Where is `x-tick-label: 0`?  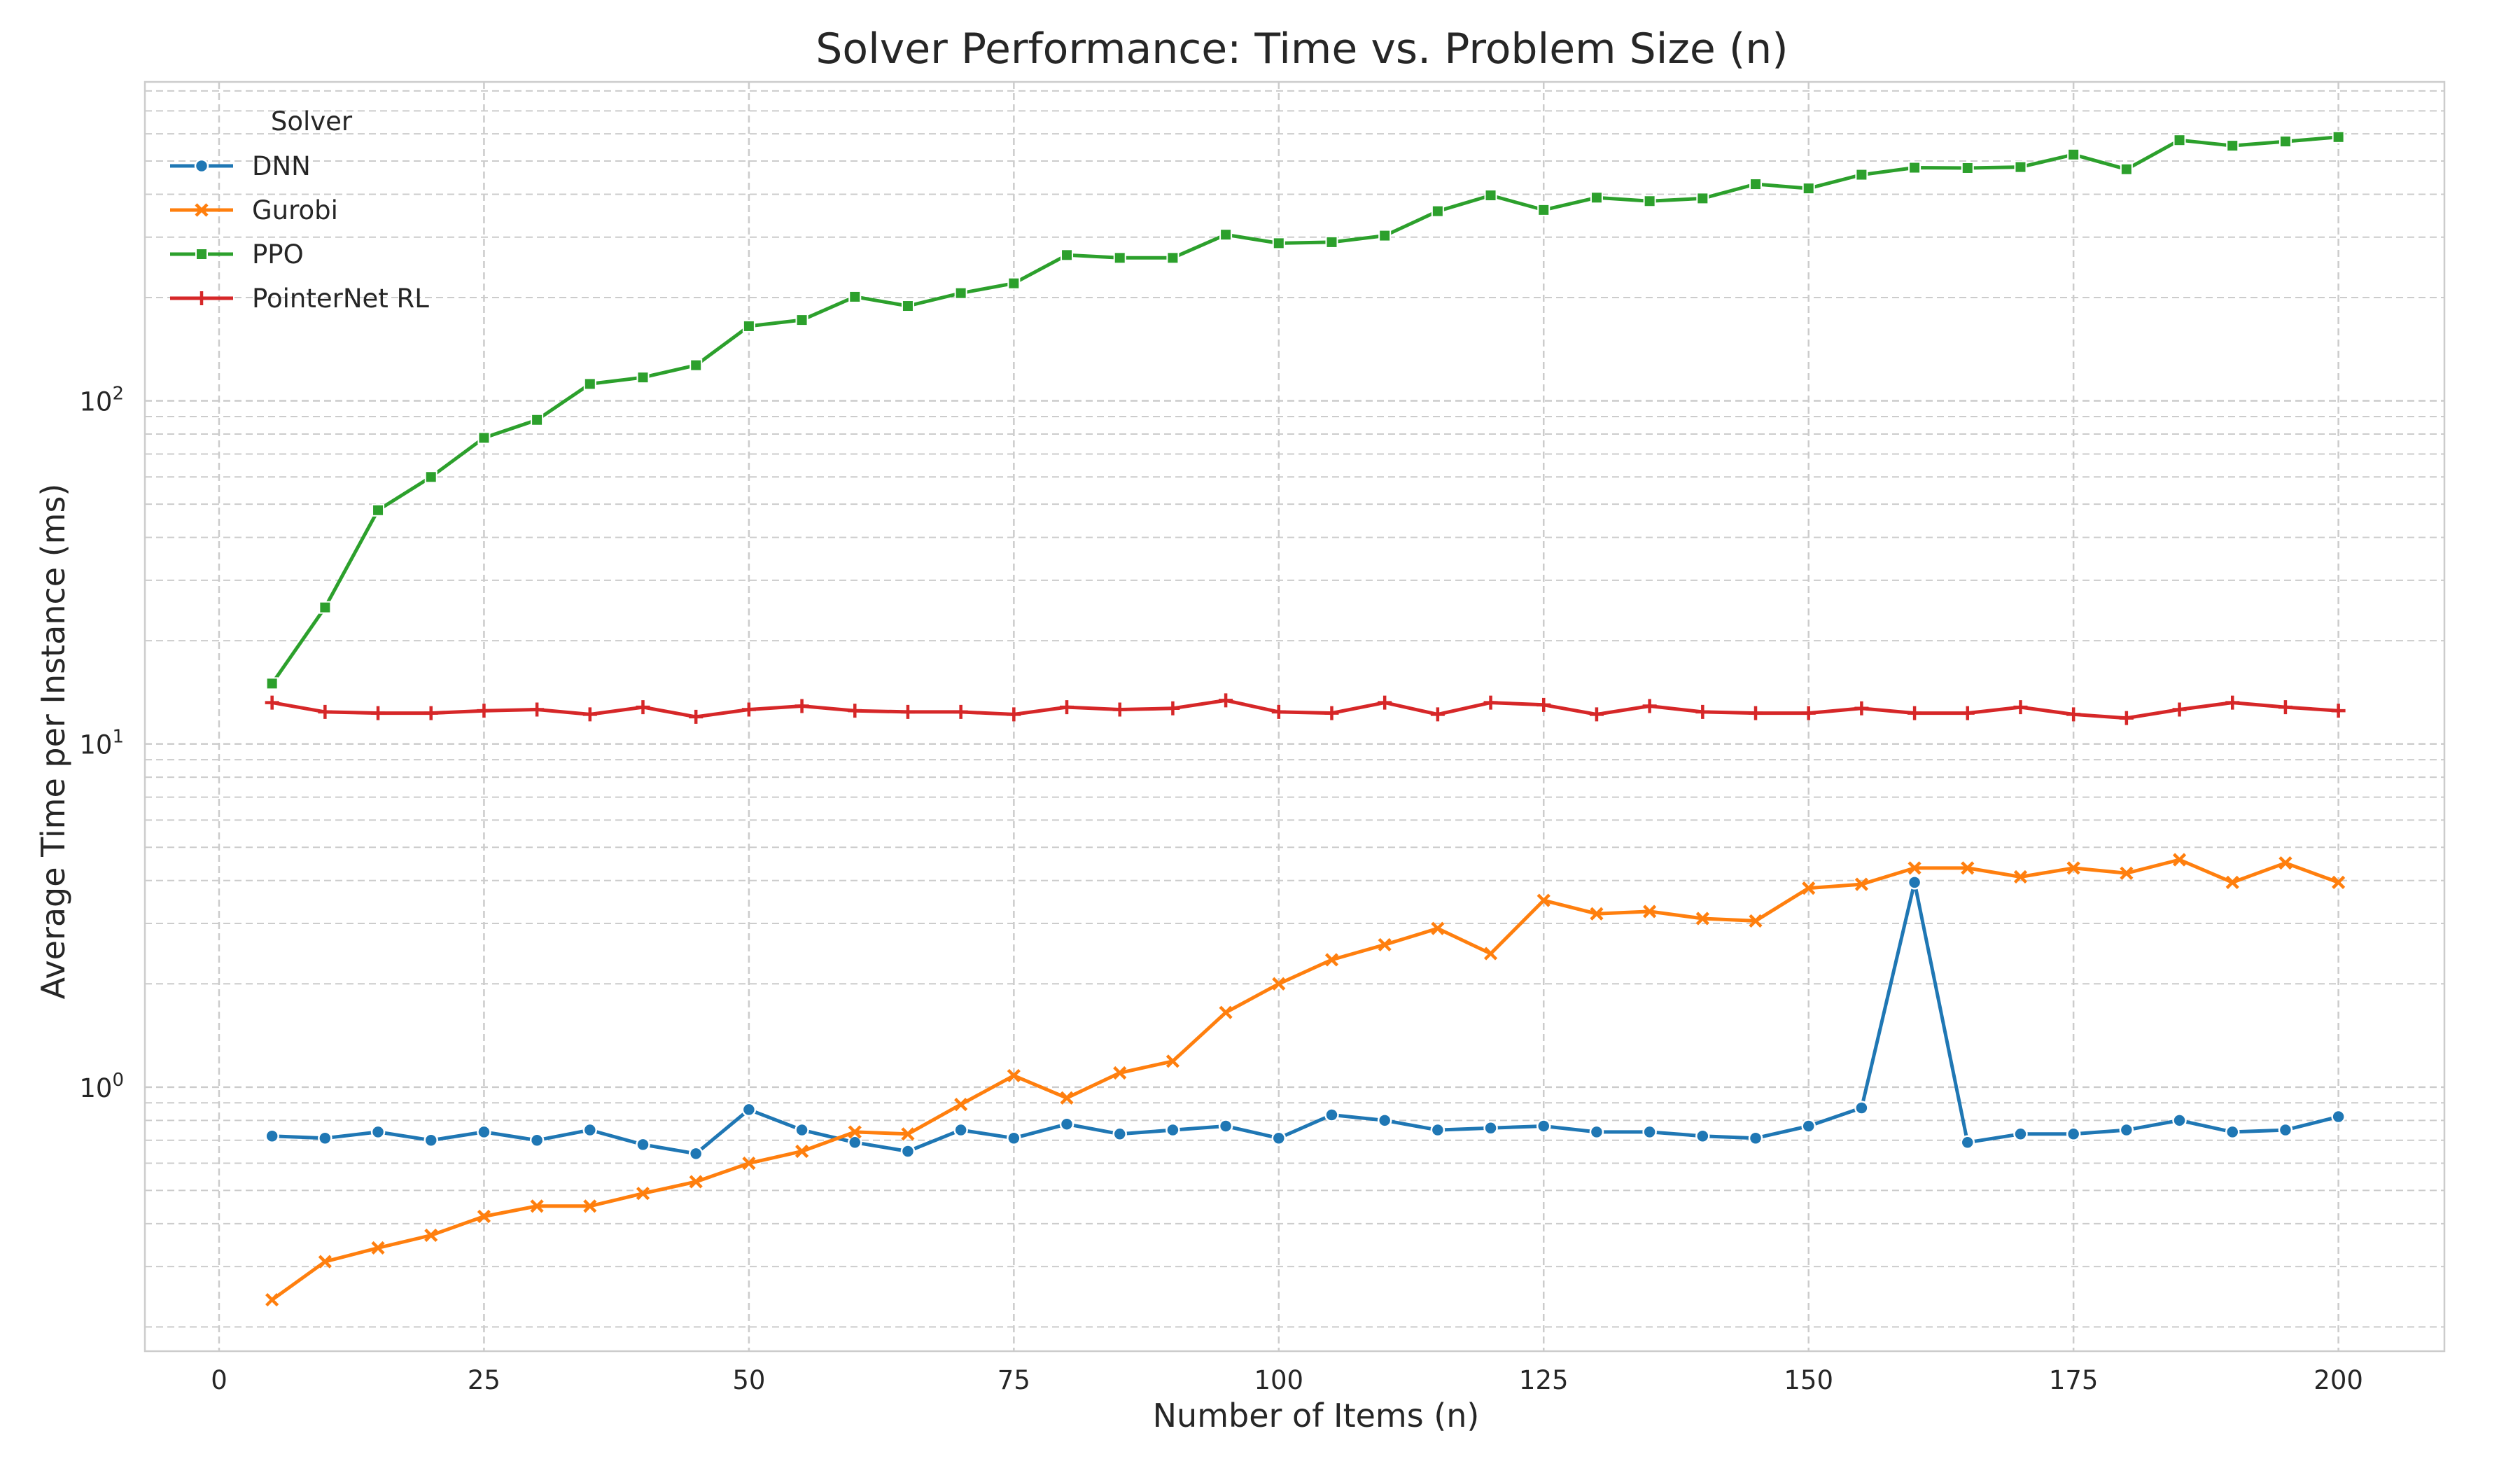 x-tick-label: 0 is located at coordinates (219, 1380).